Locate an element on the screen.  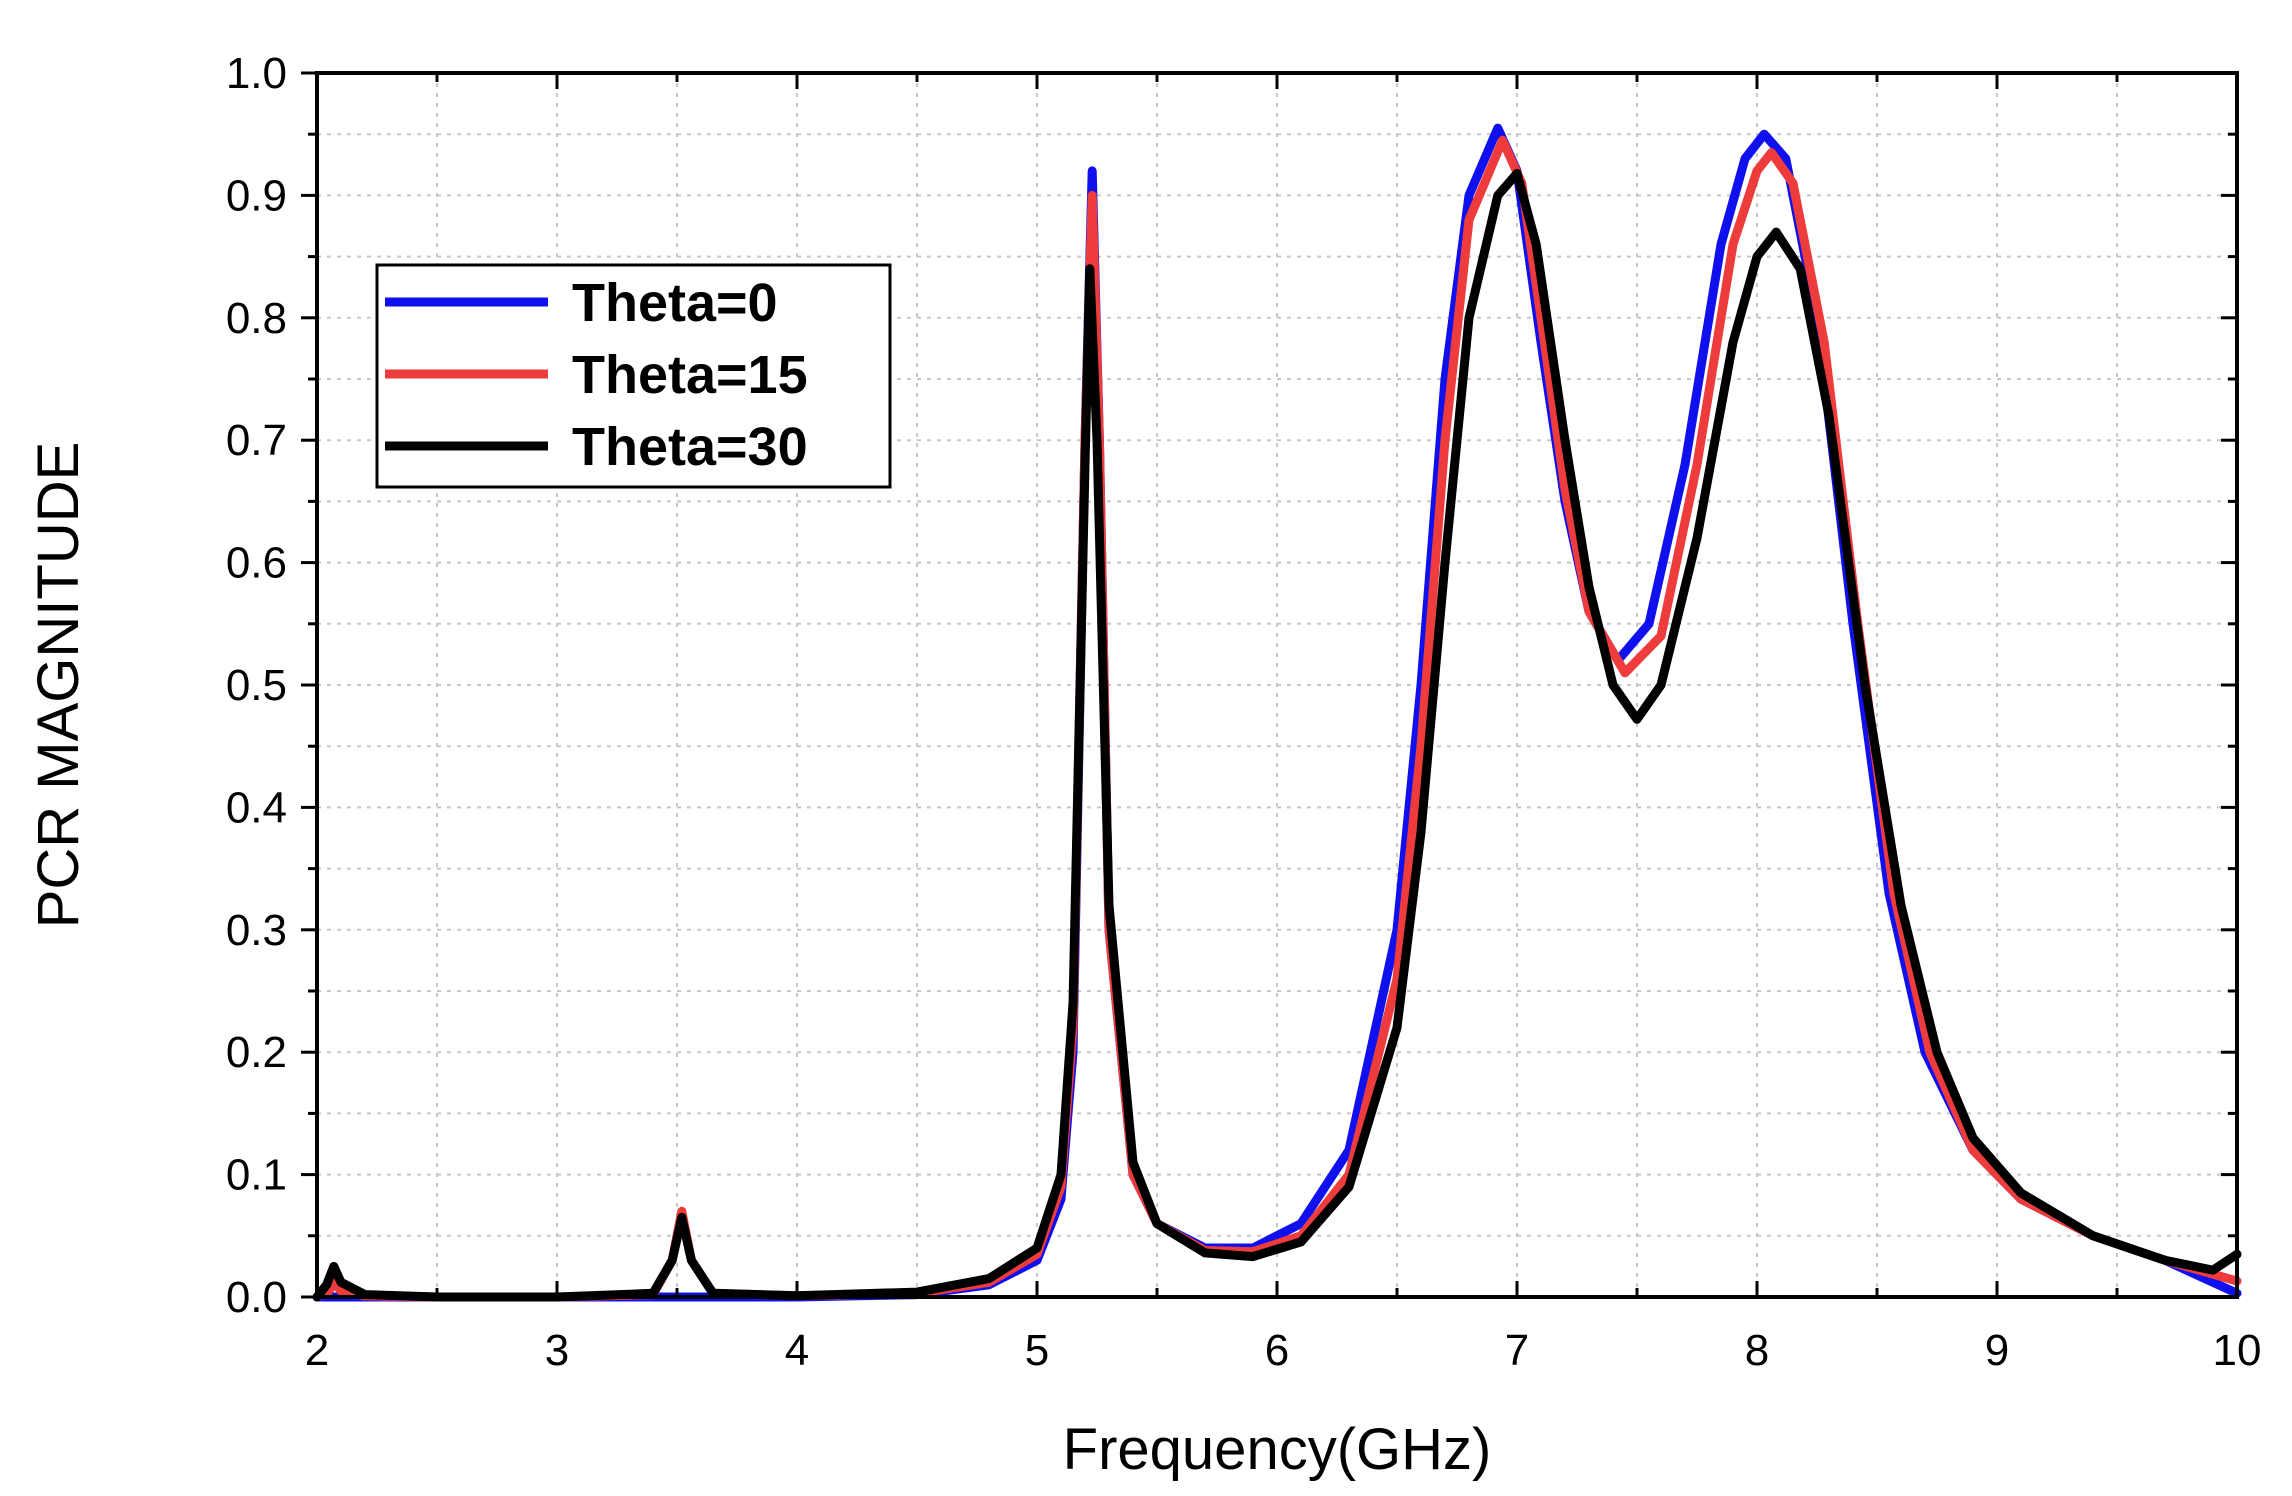
y-tick-label: 1.0 is located at coordinates (256, 73).